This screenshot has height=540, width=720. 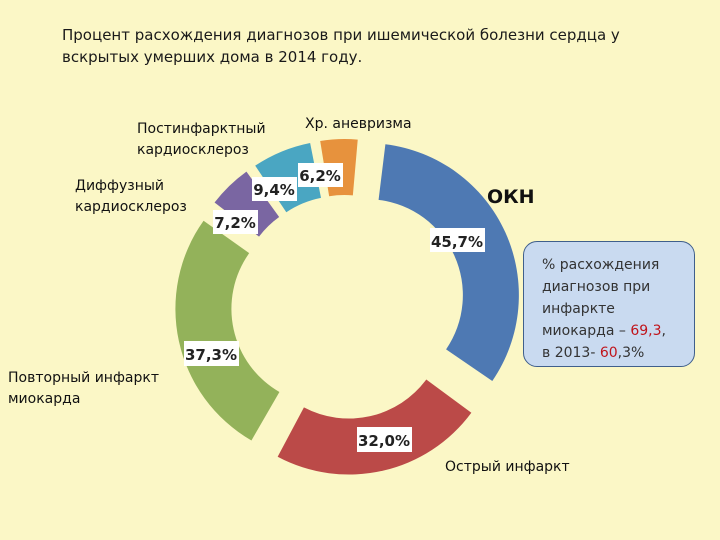 What do you see at coordinates (601, 265) in the screenshot?
I see `note-line1: % расхождения` at bounding box center [601, 265].